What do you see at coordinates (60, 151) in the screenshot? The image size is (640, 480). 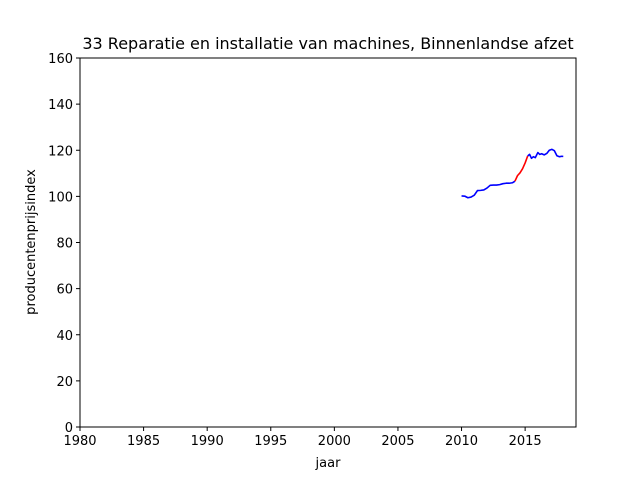 I see `y-tick-label: 120` at bounding box center [60, 151].